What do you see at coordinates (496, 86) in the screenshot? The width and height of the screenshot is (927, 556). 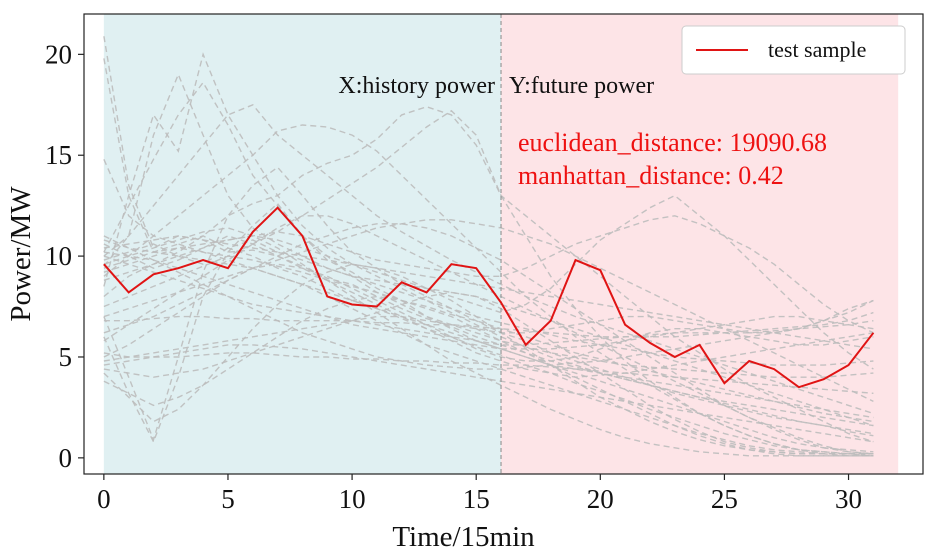 I see `region-labels: X:history power Y:future power` at bounding box center [496, 86].